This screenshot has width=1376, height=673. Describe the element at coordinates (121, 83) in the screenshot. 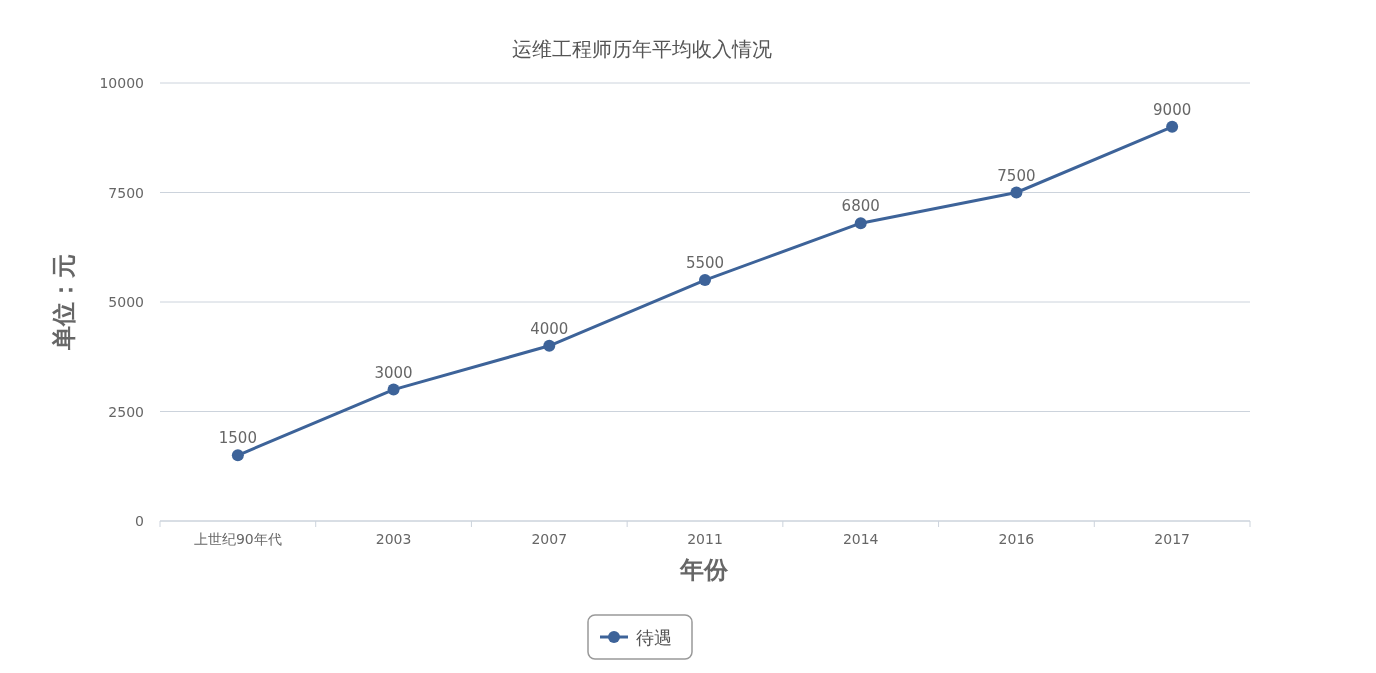

I see `y-tick-label: 10000` at that location.